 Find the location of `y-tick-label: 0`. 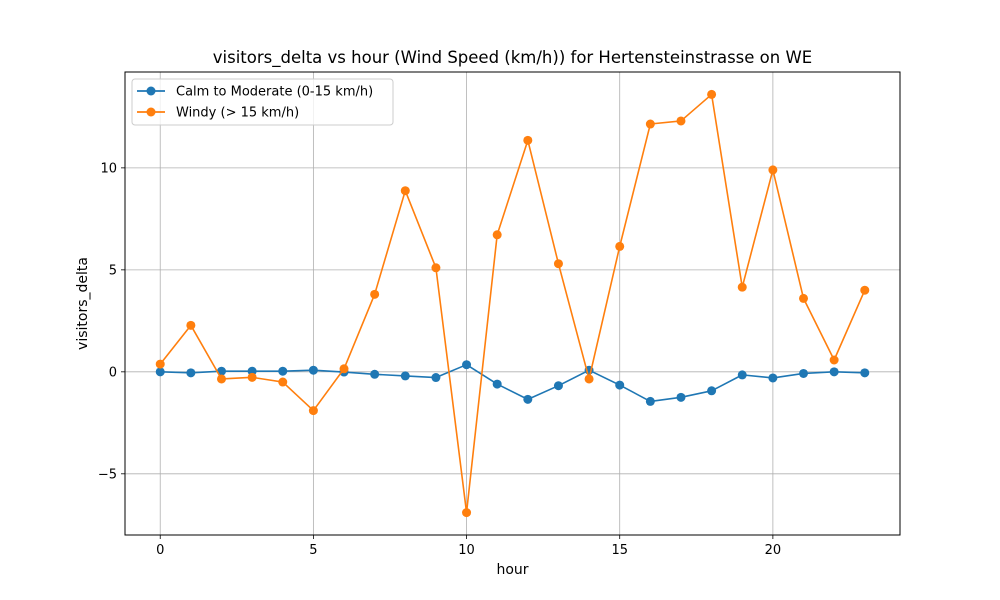

y-tick-label: 0 is located at coordinates (113, 372).